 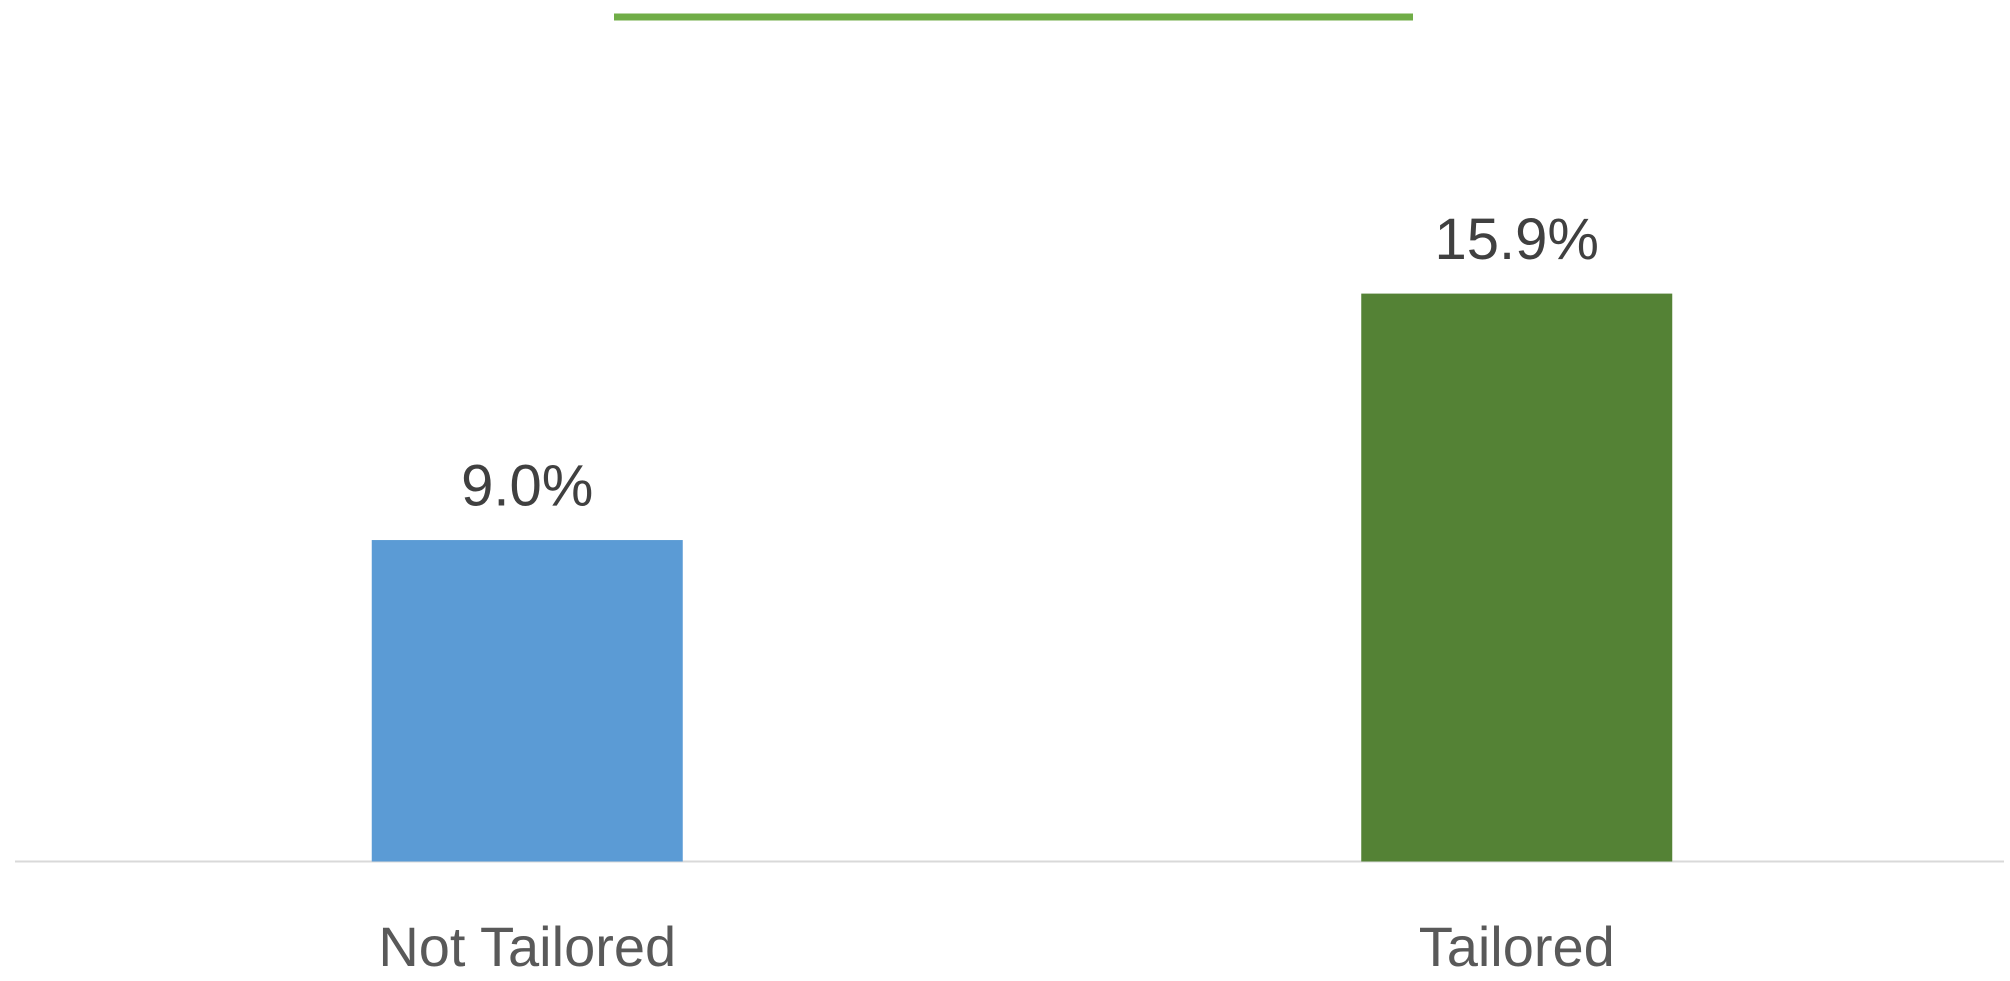 What do you see at coordinates (1013, 17) in the screenshot?
I see `decorative-bar` at bounding box center [1013, 17].